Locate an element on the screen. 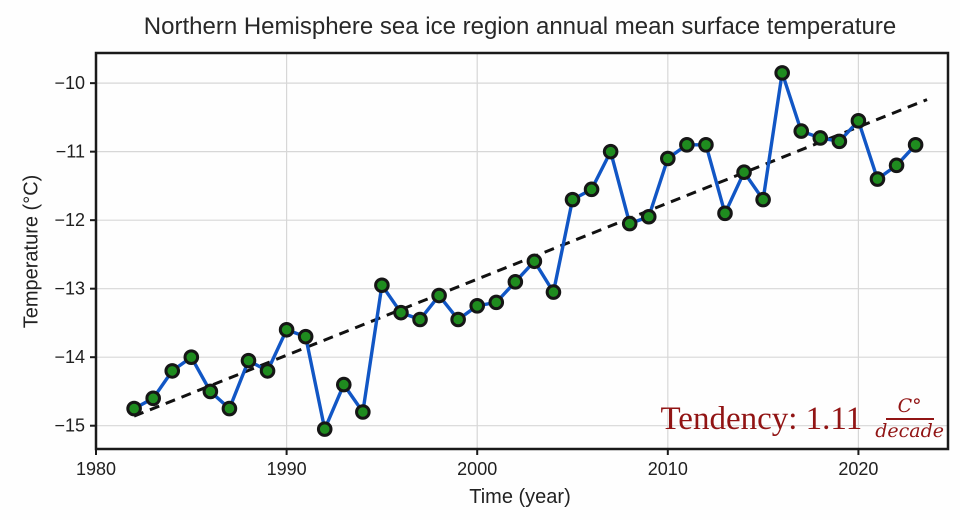 The height and width of the screenshot is (520, 960). tendency-fraction: C° decade is located at coordinates (909, 419).